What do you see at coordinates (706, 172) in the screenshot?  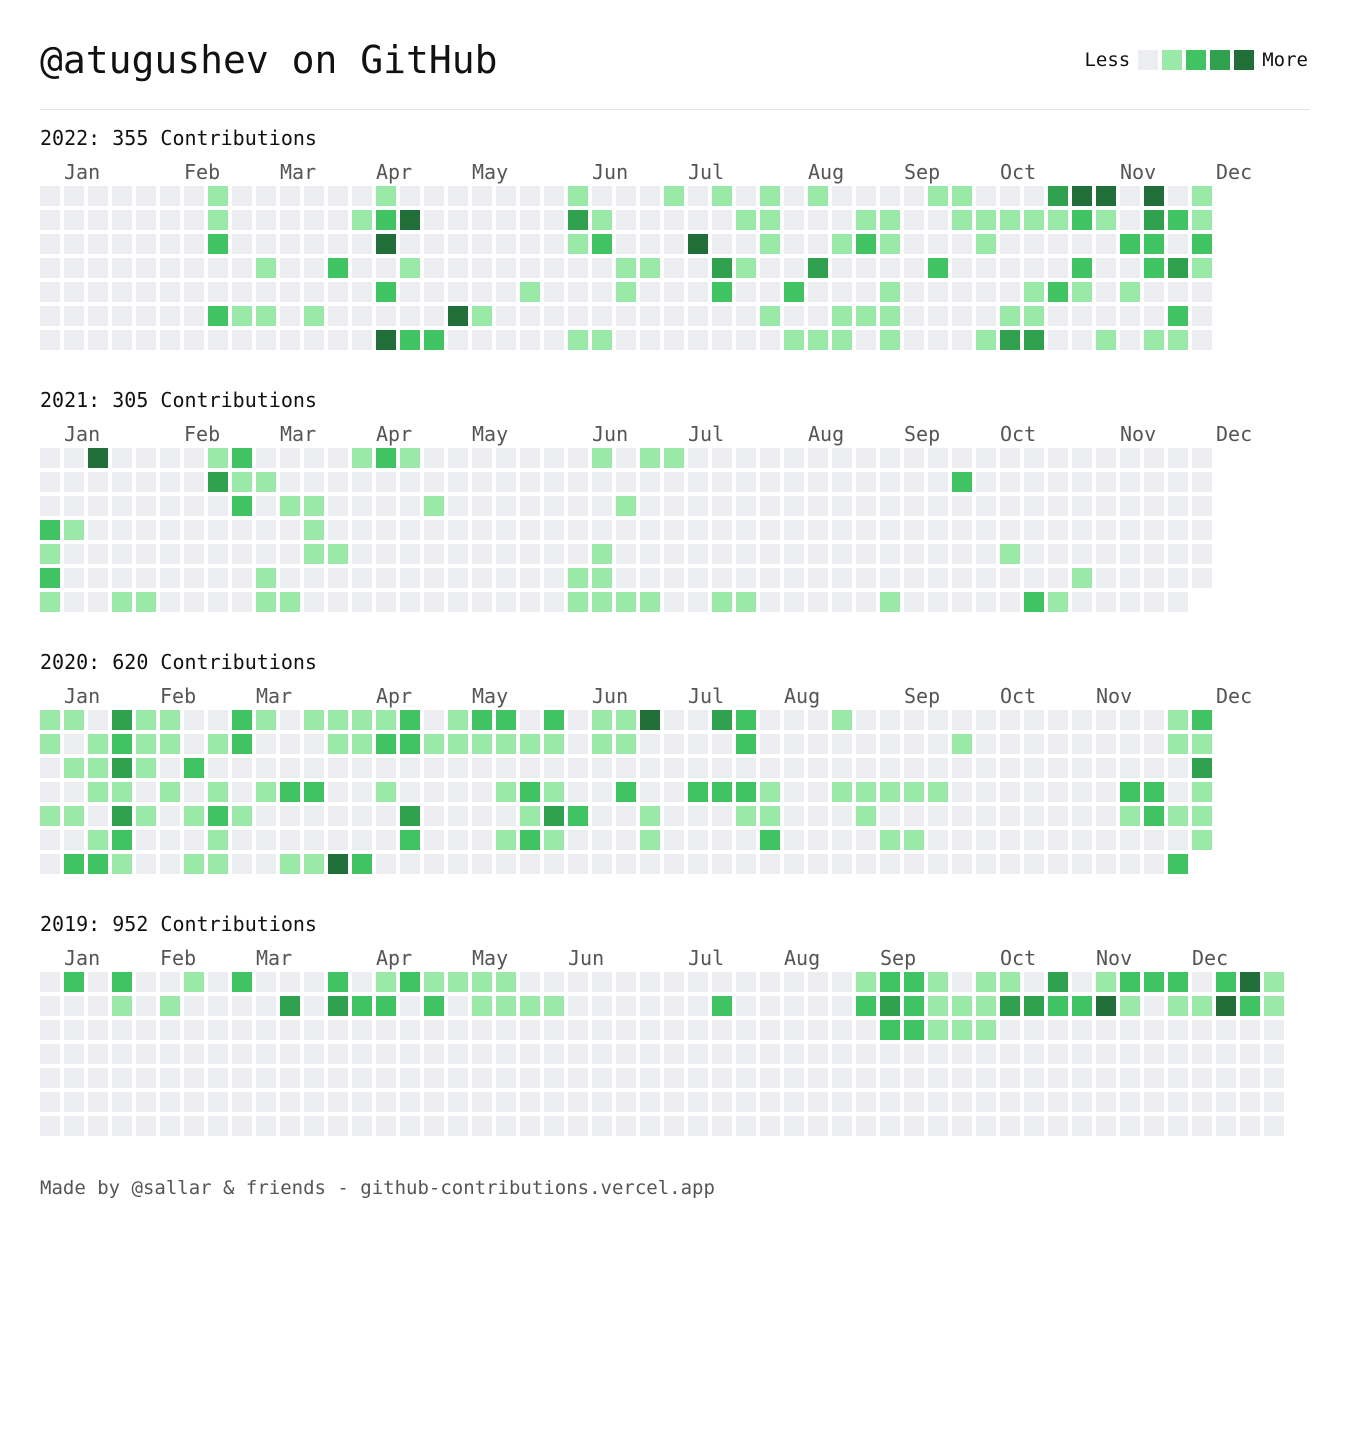 I see `month-label: Jul` at bounding box center [706, 172].